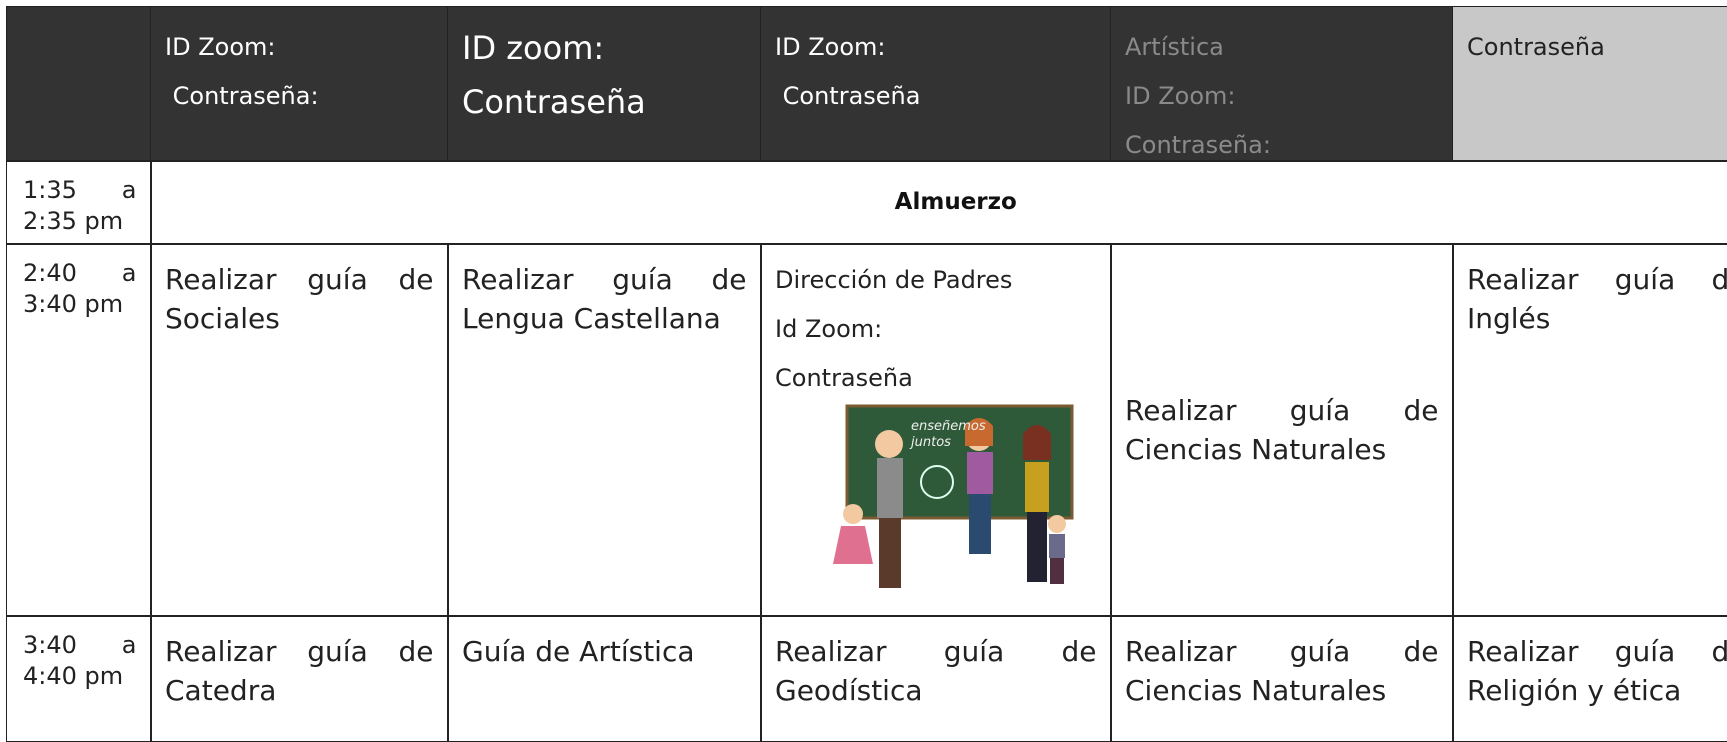 The height and width of the screenshot is (742, 1727). I want to click on cell-content: Realizar guía de Inglés, so click(1597, 299).